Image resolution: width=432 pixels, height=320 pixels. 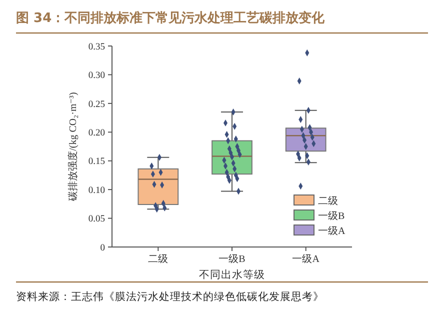 I want to click on y-tick-label: 0.35, so click(x=97, y=47).